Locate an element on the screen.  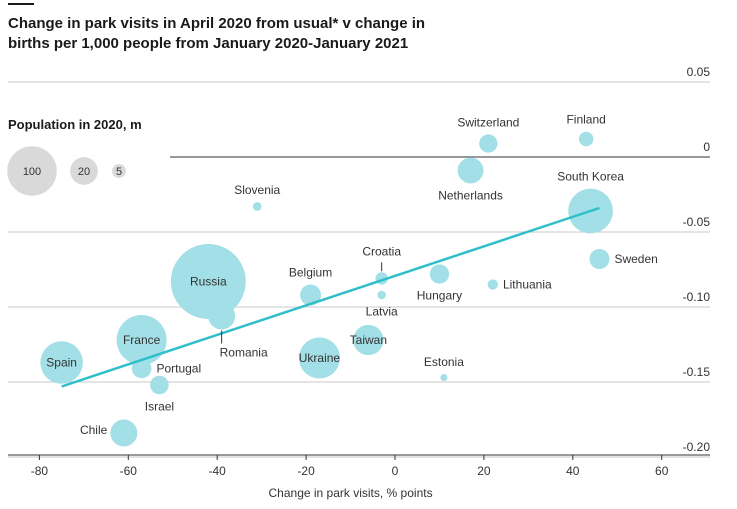
point-label-spain: Spain is located at coordinates (61, 363).